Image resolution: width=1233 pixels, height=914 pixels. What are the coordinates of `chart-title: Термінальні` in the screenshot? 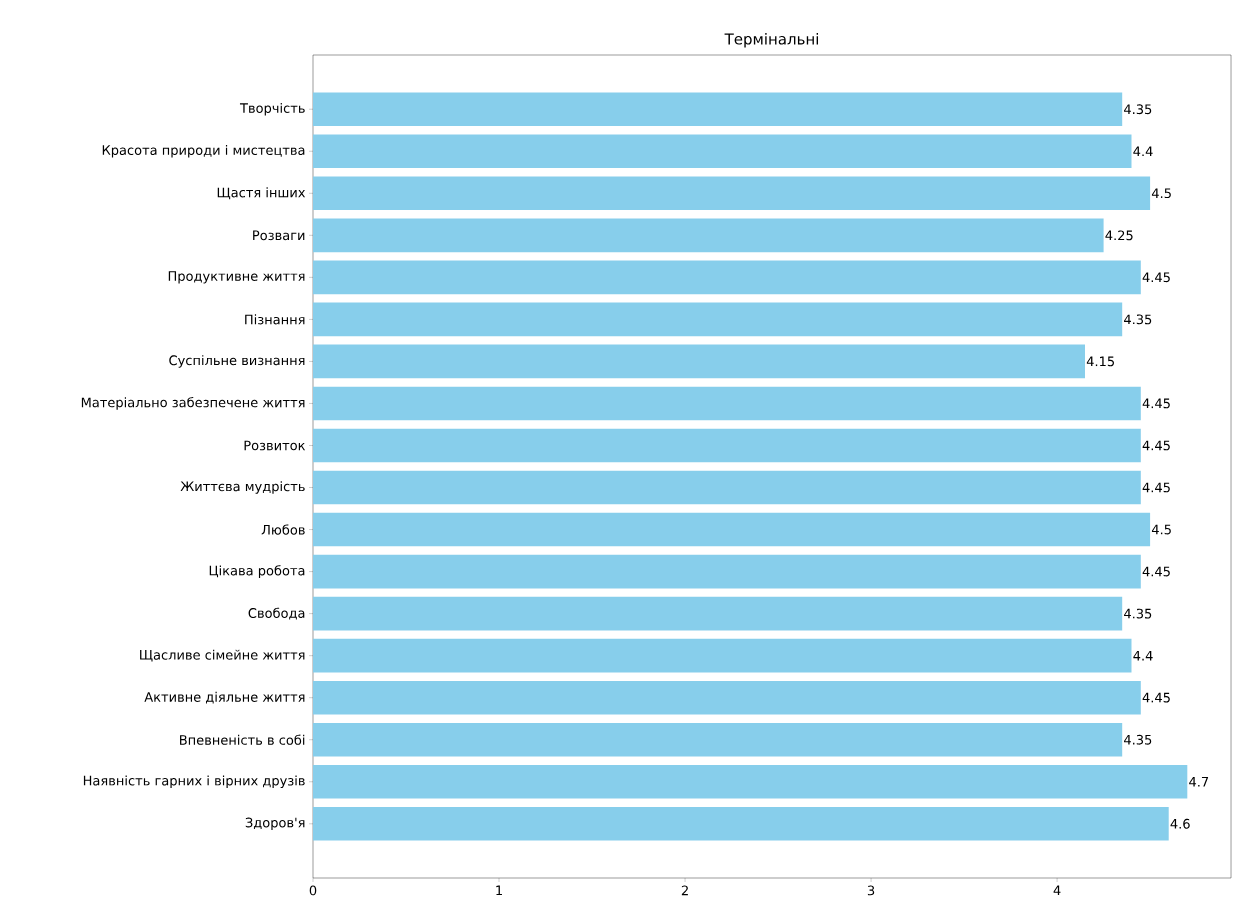 It's located at (771, 40).